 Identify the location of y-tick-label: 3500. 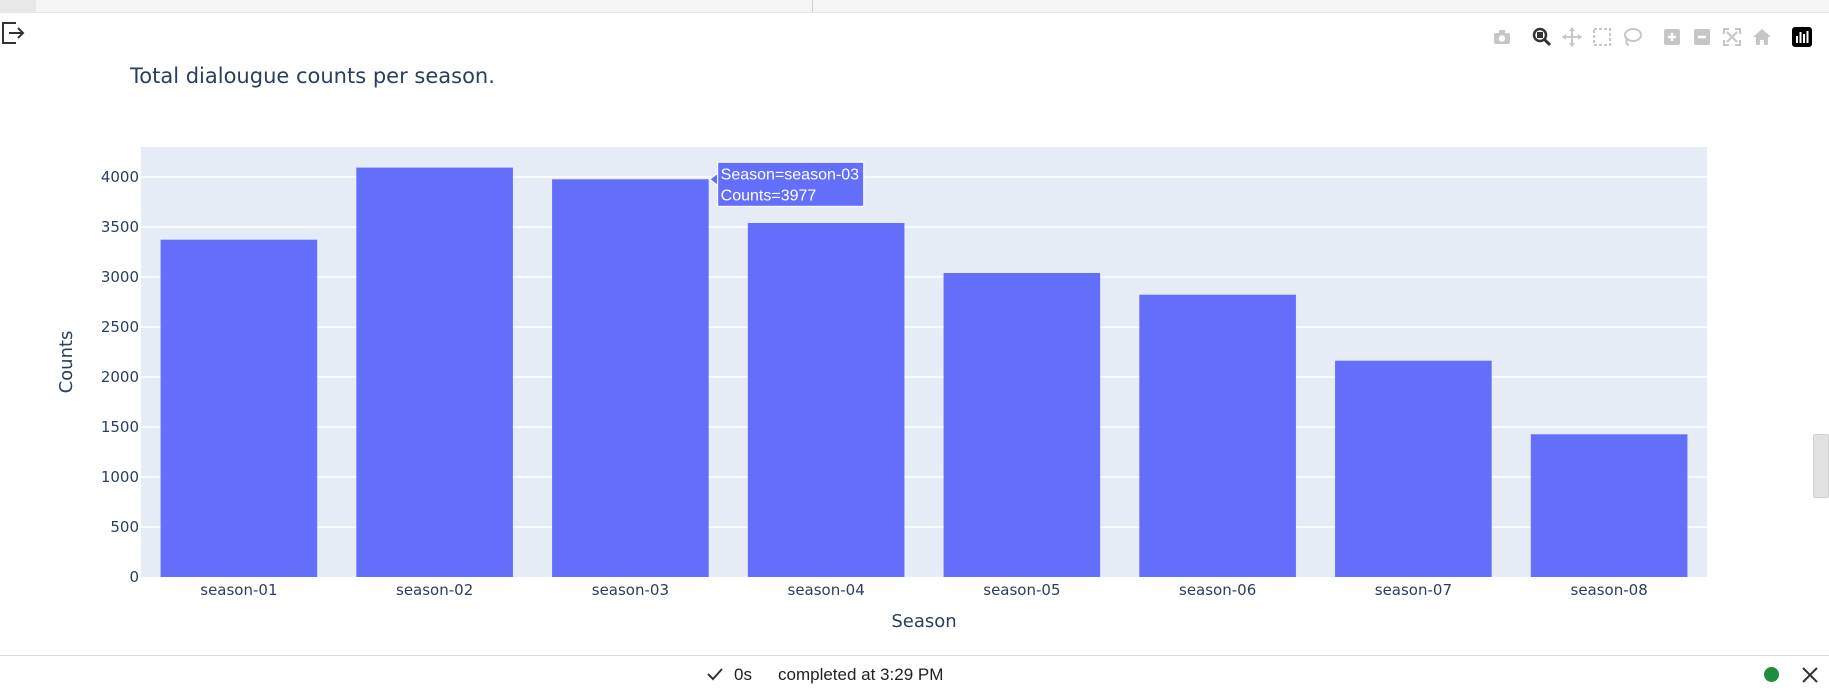
(120, 227).